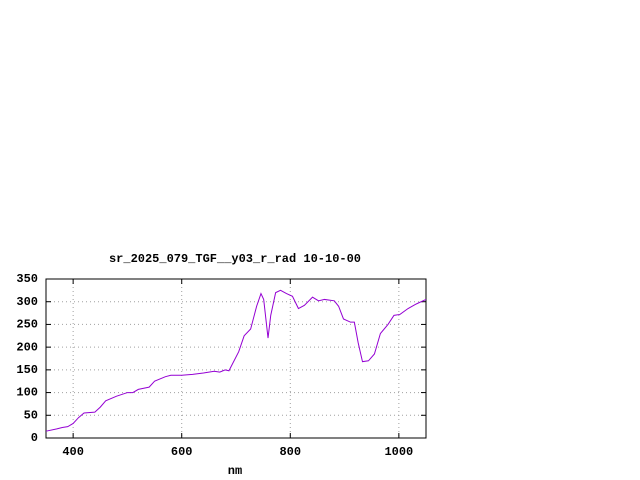 This screenshot has height=480, width=640. I want to click on y-tick-label: 0, so click(34, 438).